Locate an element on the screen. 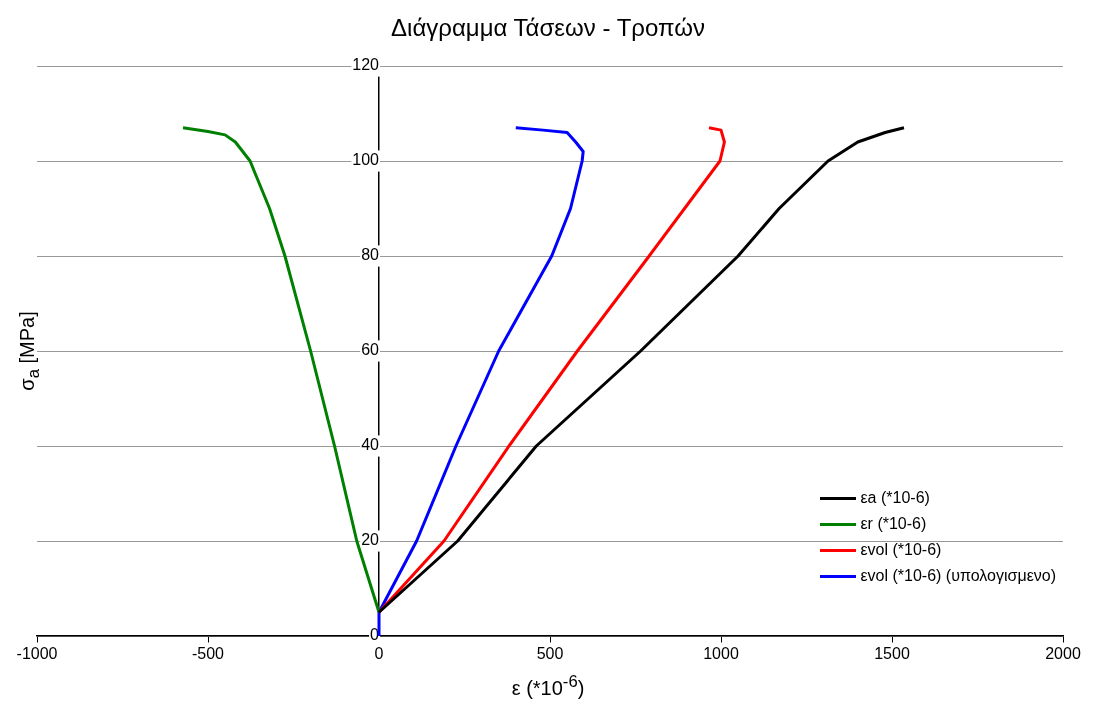  y-tick-label: 100 is located at coordinates (366, 160).